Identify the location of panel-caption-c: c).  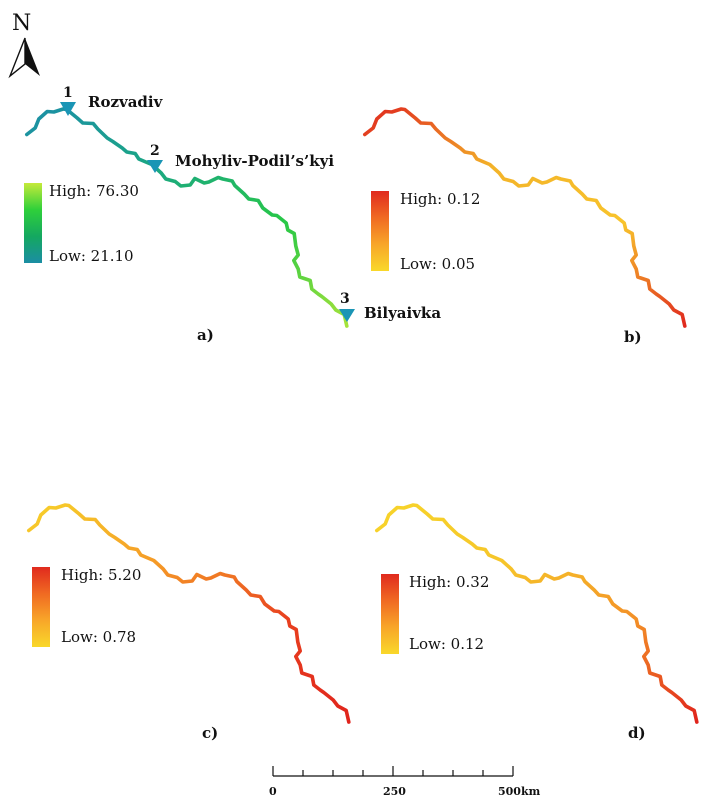
(210, 733).